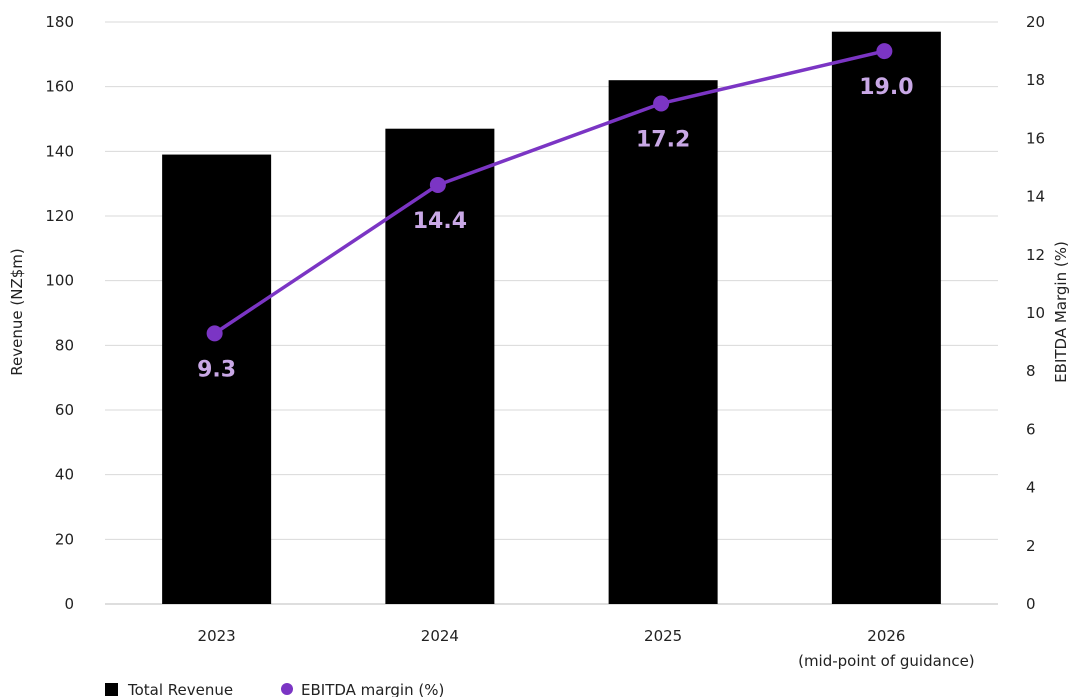 This screenshot has width=1073, height=697. I want to click on x-tick-label: 2025, so click(663, 636).